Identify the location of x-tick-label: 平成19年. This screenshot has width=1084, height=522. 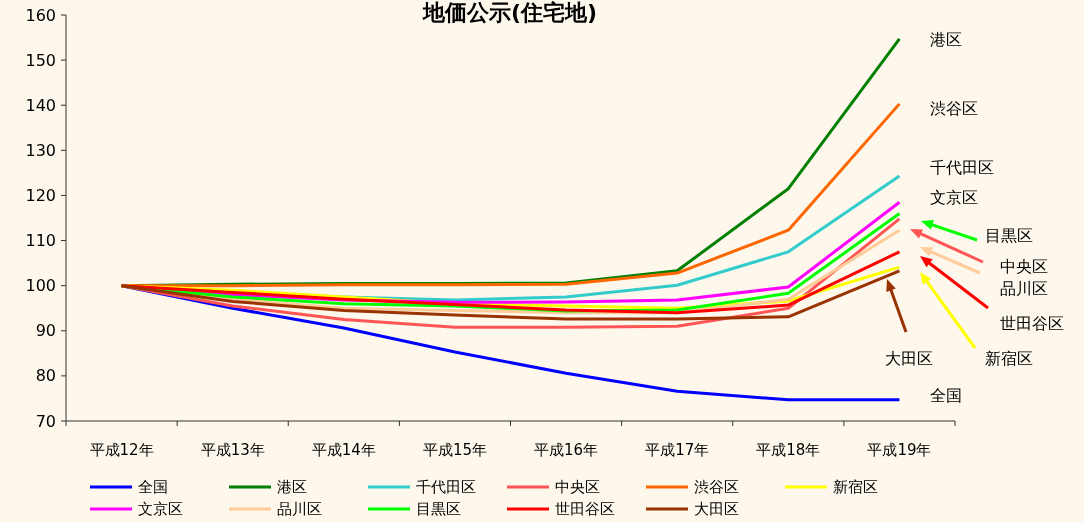
(899, 450).